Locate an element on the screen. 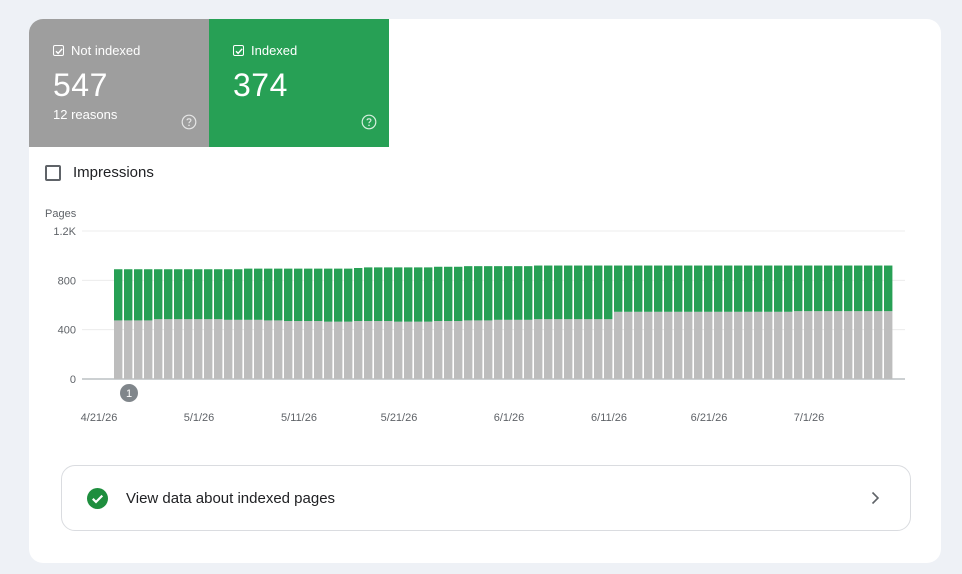  x-tick-label: 6/11/26 is located at coordinates (609, 418).